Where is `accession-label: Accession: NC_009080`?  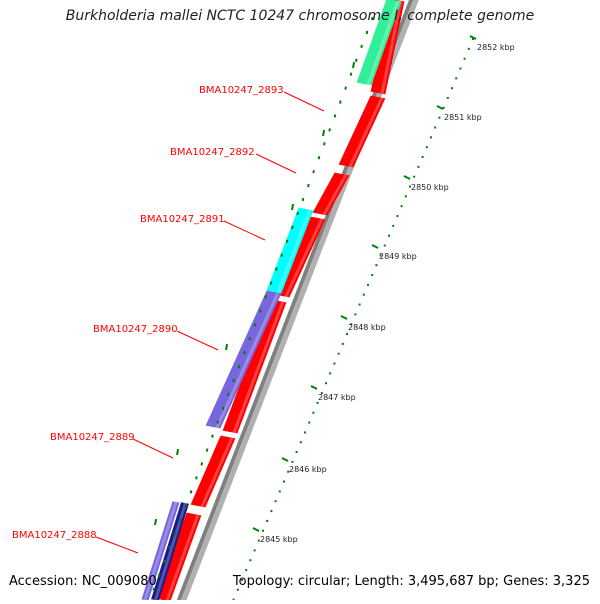
accession-label: Accession: NC_009080 is located at coordinates (83, 581).